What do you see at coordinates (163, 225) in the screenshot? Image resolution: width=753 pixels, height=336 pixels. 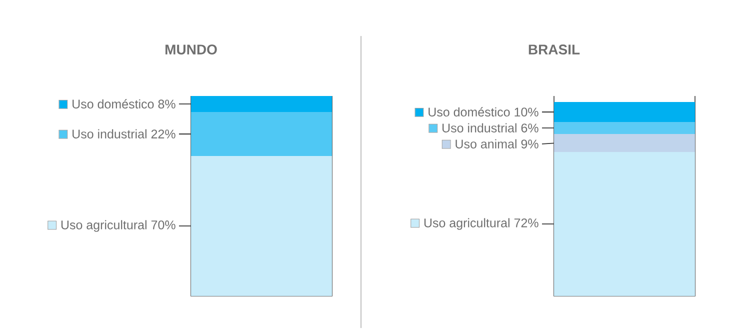 I see `data-label: 70%` at bounding box center [163, 225].